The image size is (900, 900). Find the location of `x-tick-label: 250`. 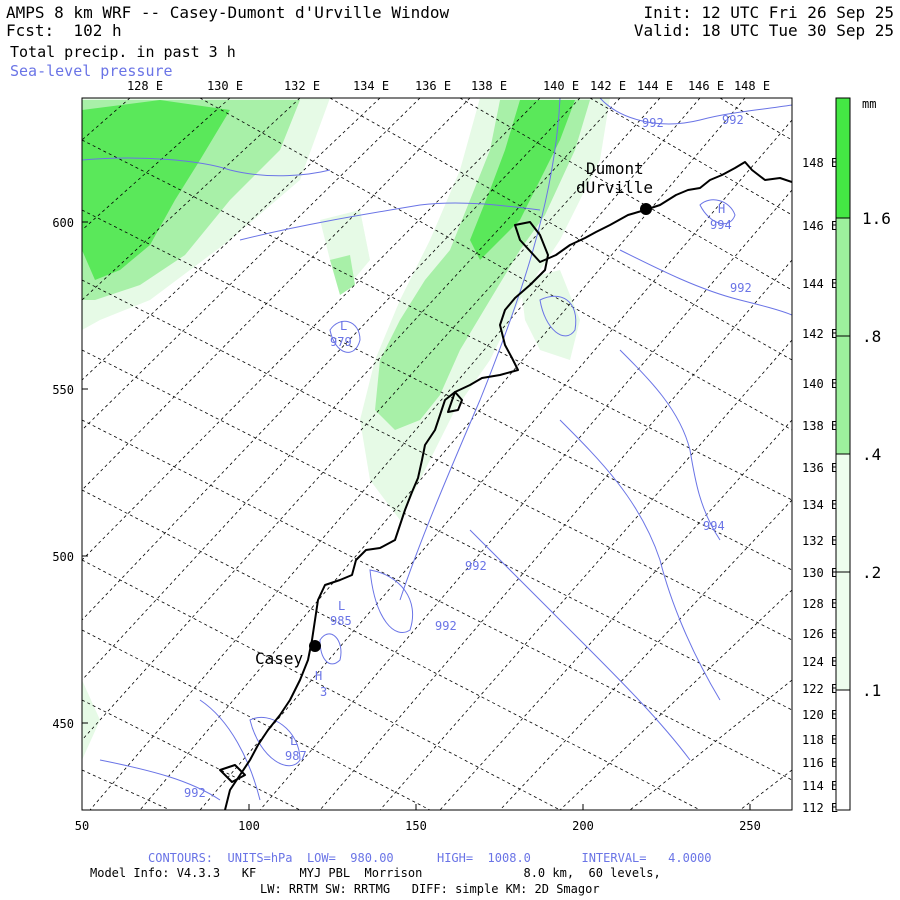

x-tick-label: 250 is located at coordinates (750, 826).